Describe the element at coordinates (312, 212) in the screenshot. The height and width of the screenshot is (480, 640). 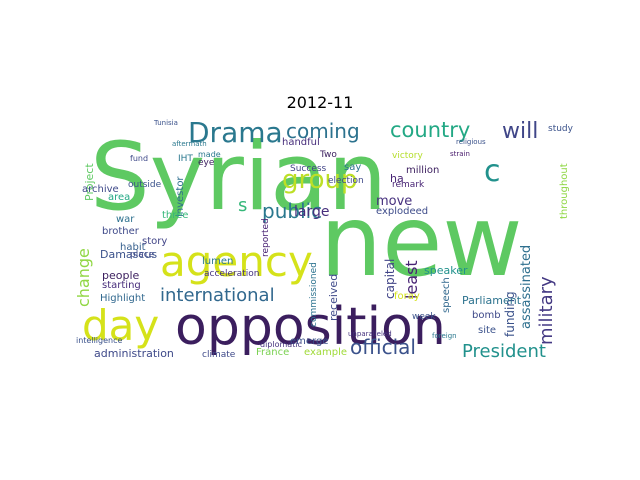
I see `word-cloud-word: large` at that location.